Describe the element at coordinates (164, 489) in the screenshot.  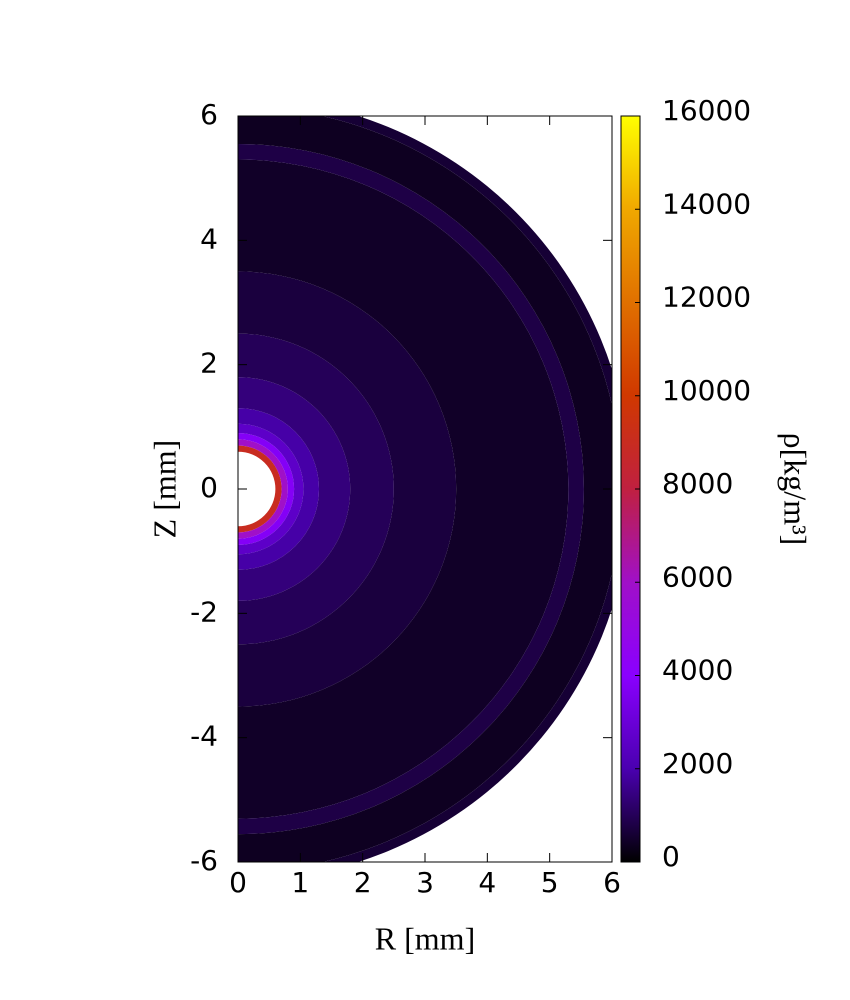
I see `y-axis-label: Z [mm]` at that location.